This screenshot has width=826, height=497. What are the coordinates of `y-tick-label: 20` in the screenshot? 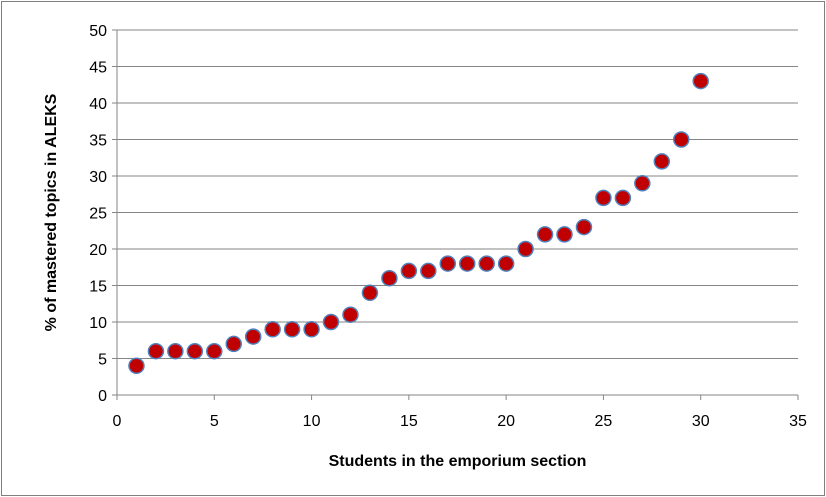 It's located at (98, 250).